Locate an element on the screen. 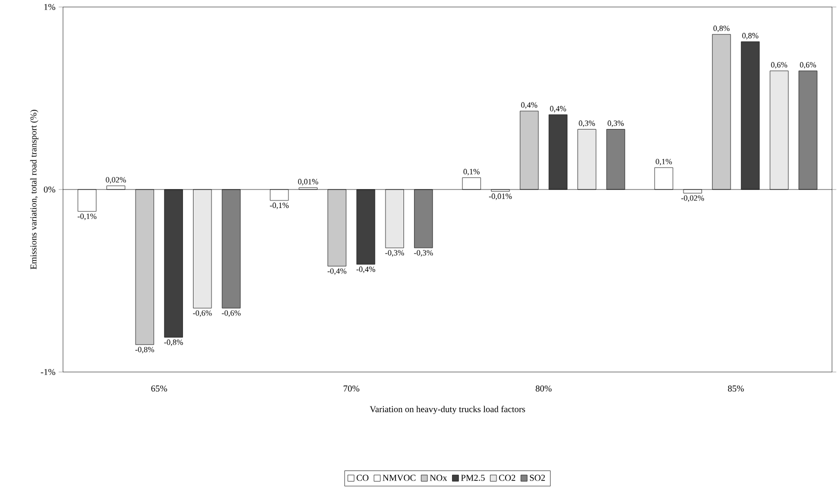 This screenshot has height=488, width=840. legend-label: NMVOC is located at coordinates (399, 477).